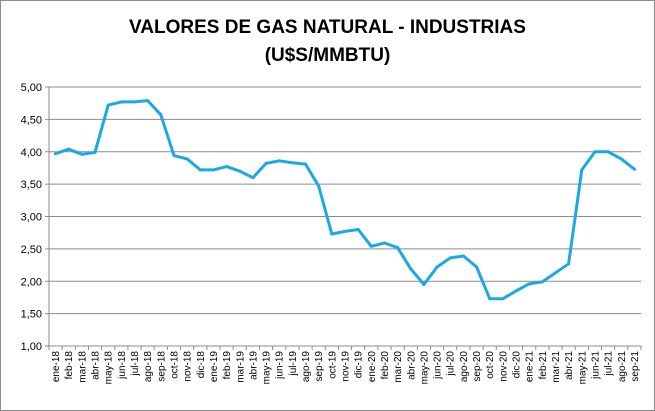 Image resolution: width=655 pixels, height=411 pixels. Describe the element at coordinates (398, 367) in the screenshot. I see `x-tick-label: mar-20` at that location.